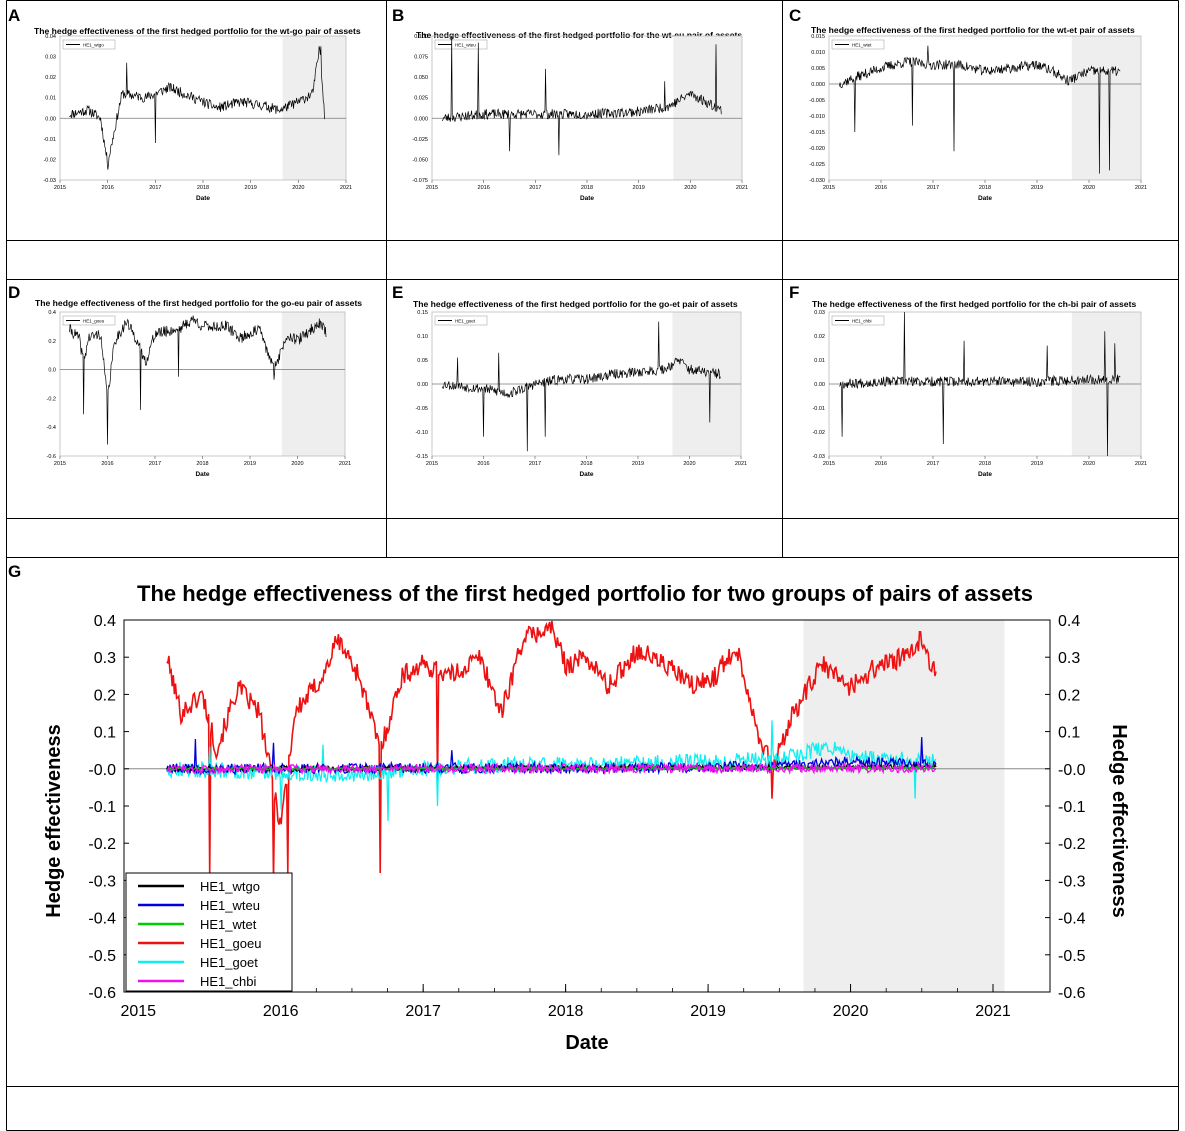  I want to click on y-tick-label: -0.03, so click(49, 181).